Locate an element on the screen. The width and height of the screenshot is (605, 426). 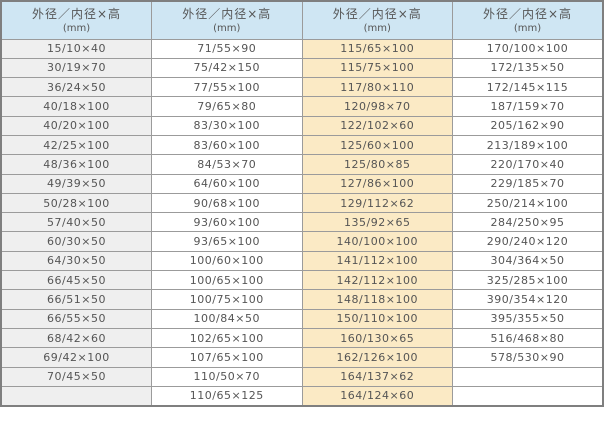
spec-cell: 102/65×100 is located at coordinates (227, 338).